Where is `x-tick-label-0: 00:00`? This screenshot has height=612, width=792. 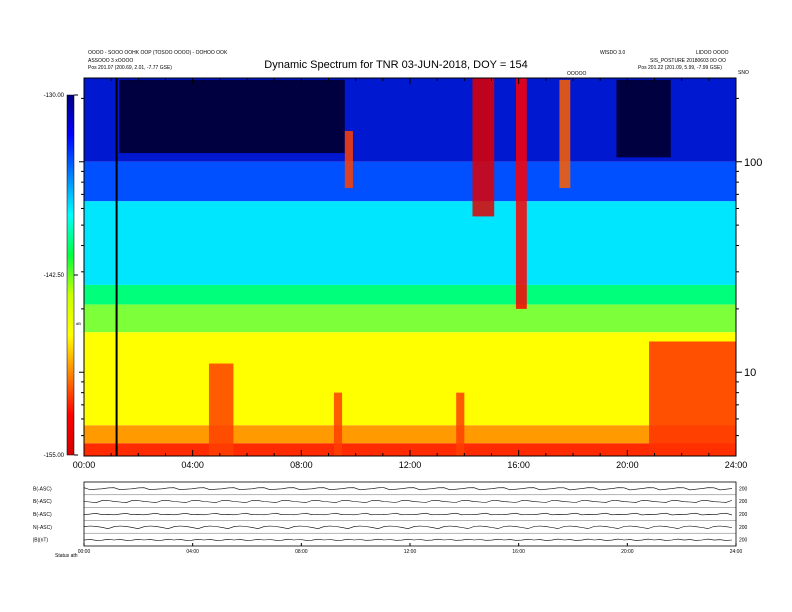 x-tick-label-0: 00:00 is located at coordinates (84, 465).